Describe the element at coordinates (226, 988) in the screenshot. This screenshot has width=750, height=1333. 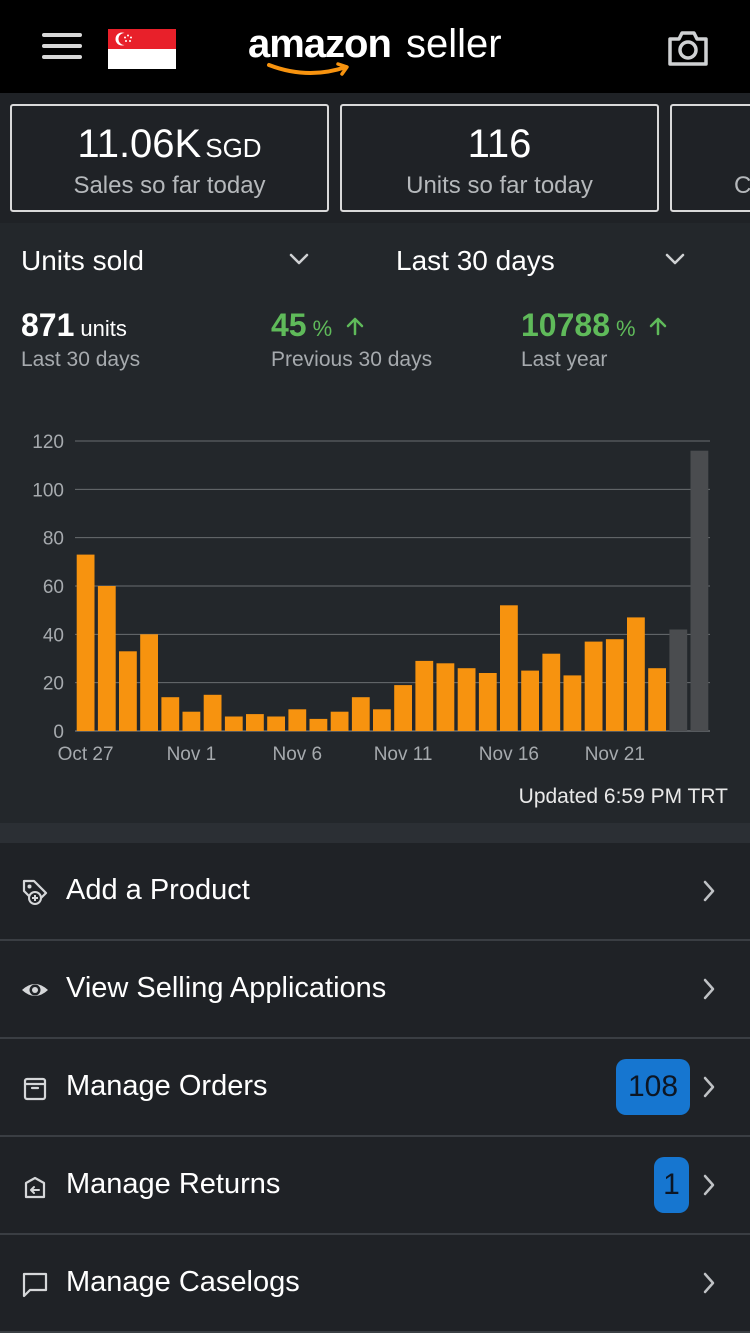
I see `menu-item-label: View Selling Applications` at that location.